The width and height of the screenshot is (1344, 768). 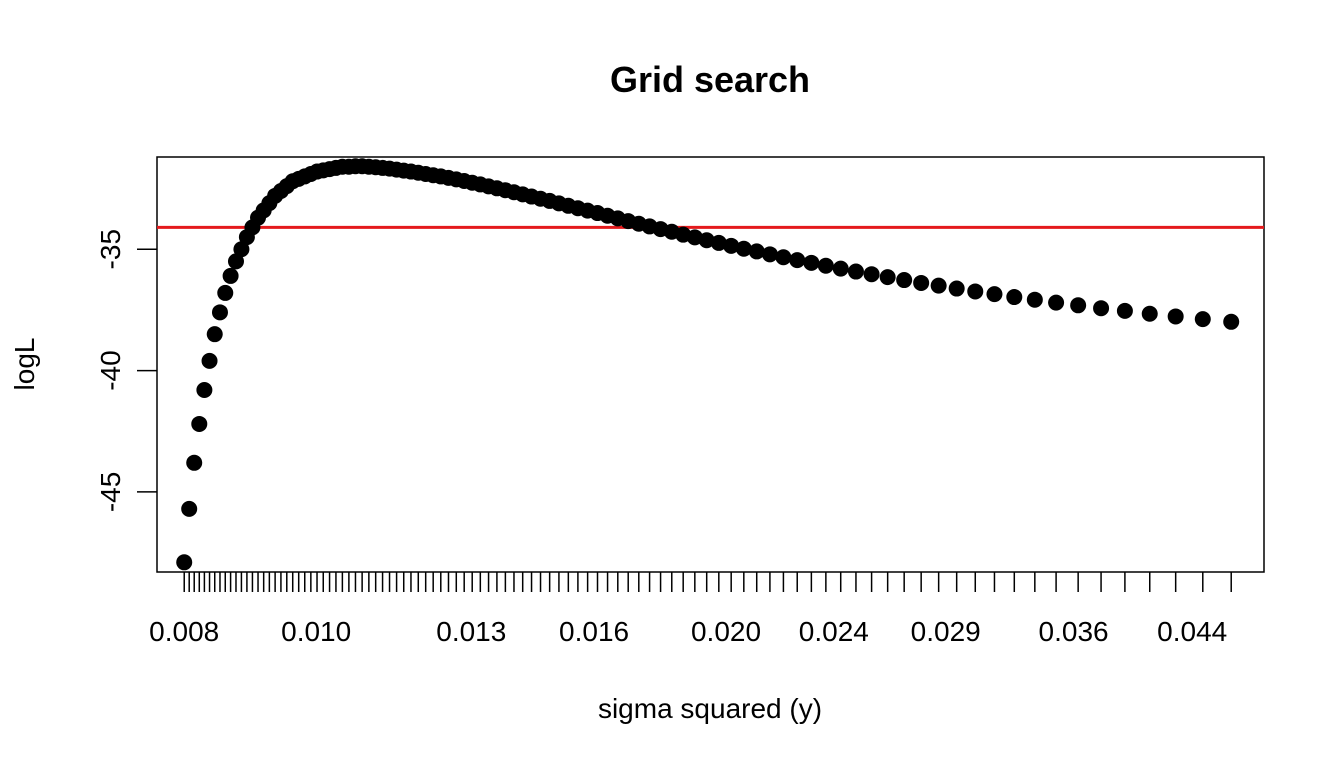 I want to click on chart-title: Grid search, so click(x=710, y=79).